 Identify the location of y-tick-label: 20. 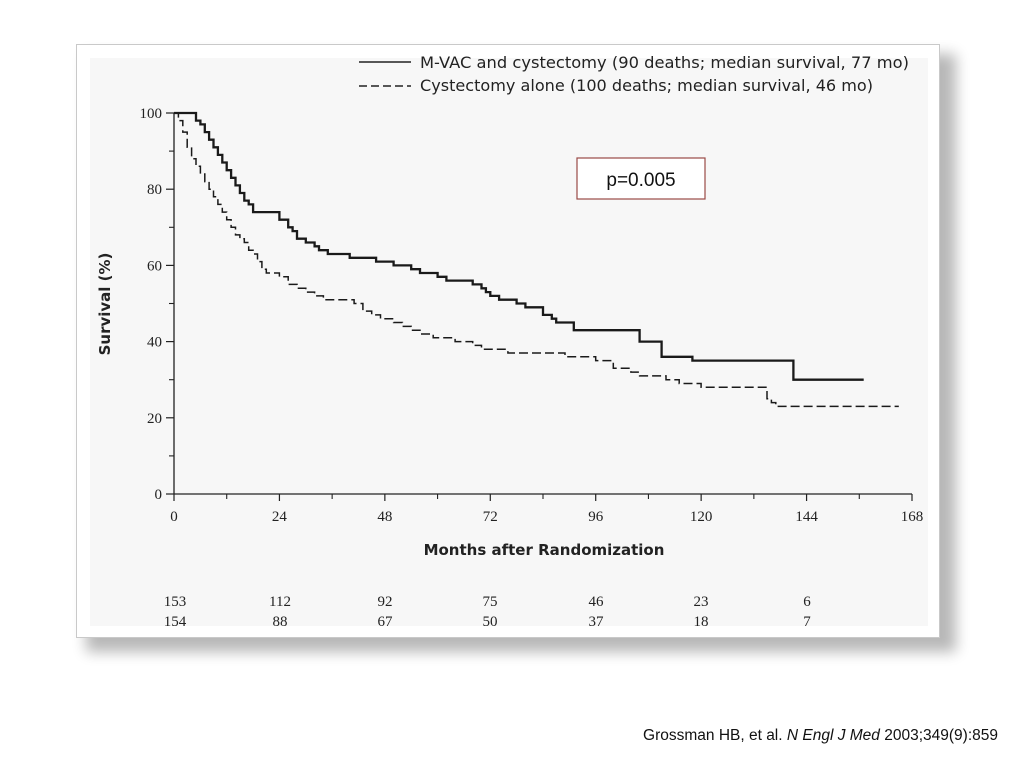
(154, 419).